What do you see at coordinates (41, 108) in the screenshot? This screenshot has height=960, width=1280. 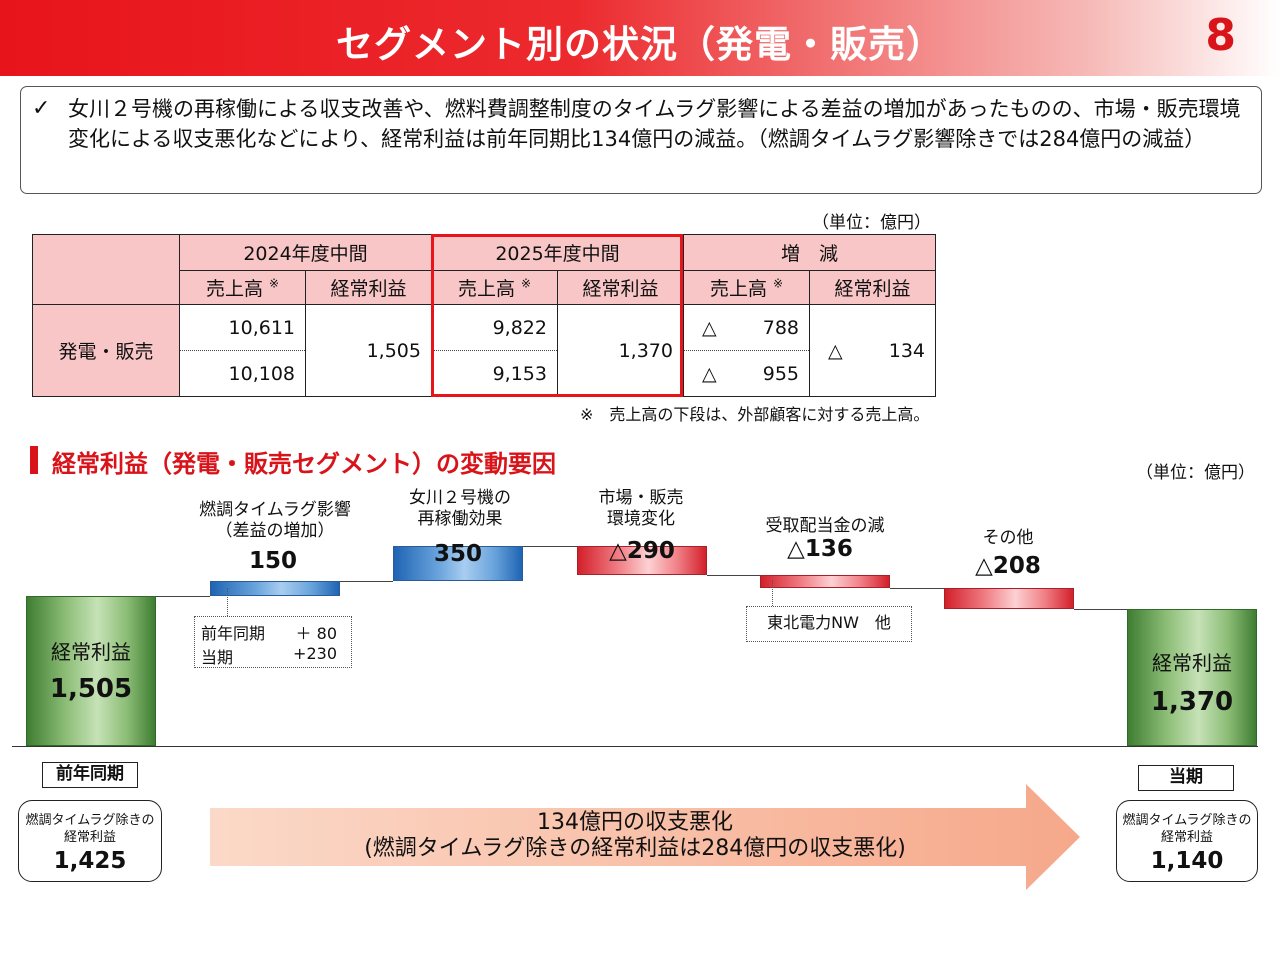 I see `check-icon: ✓` at bounding box center [41, 108].